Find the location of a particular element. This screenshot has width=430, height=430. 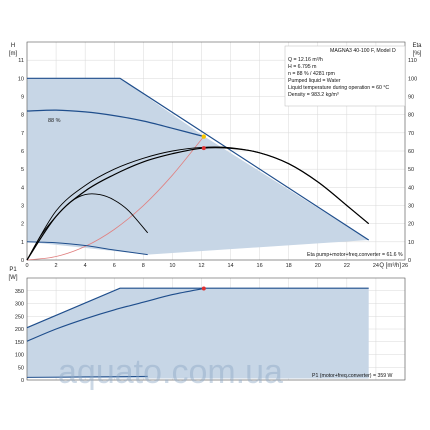

y-tick-label: 100 is located at coordinates (19, 356).